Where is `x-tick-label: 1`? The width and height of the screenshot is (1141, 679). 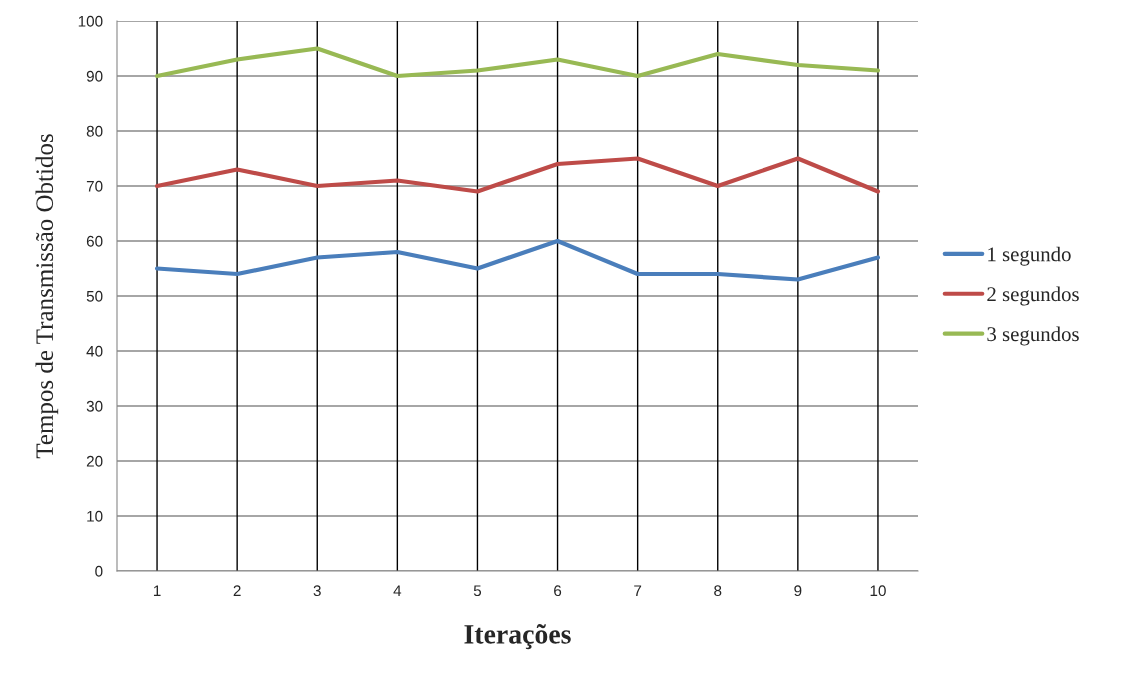
x-tick-label: 1 is located at coordinates (157, 590).